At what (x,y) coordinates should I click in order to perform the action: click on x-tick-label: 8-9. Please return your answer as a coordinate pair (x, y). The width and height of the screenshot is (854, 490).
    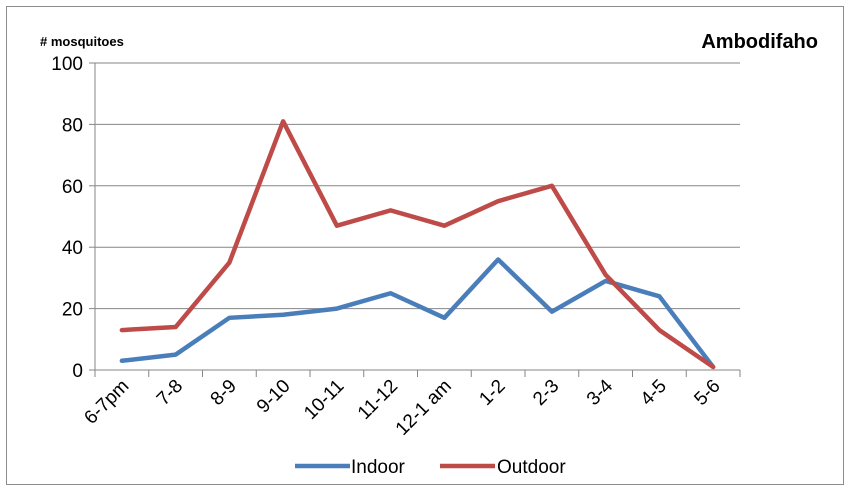
    Looking at the image, I should click on (224, 393).